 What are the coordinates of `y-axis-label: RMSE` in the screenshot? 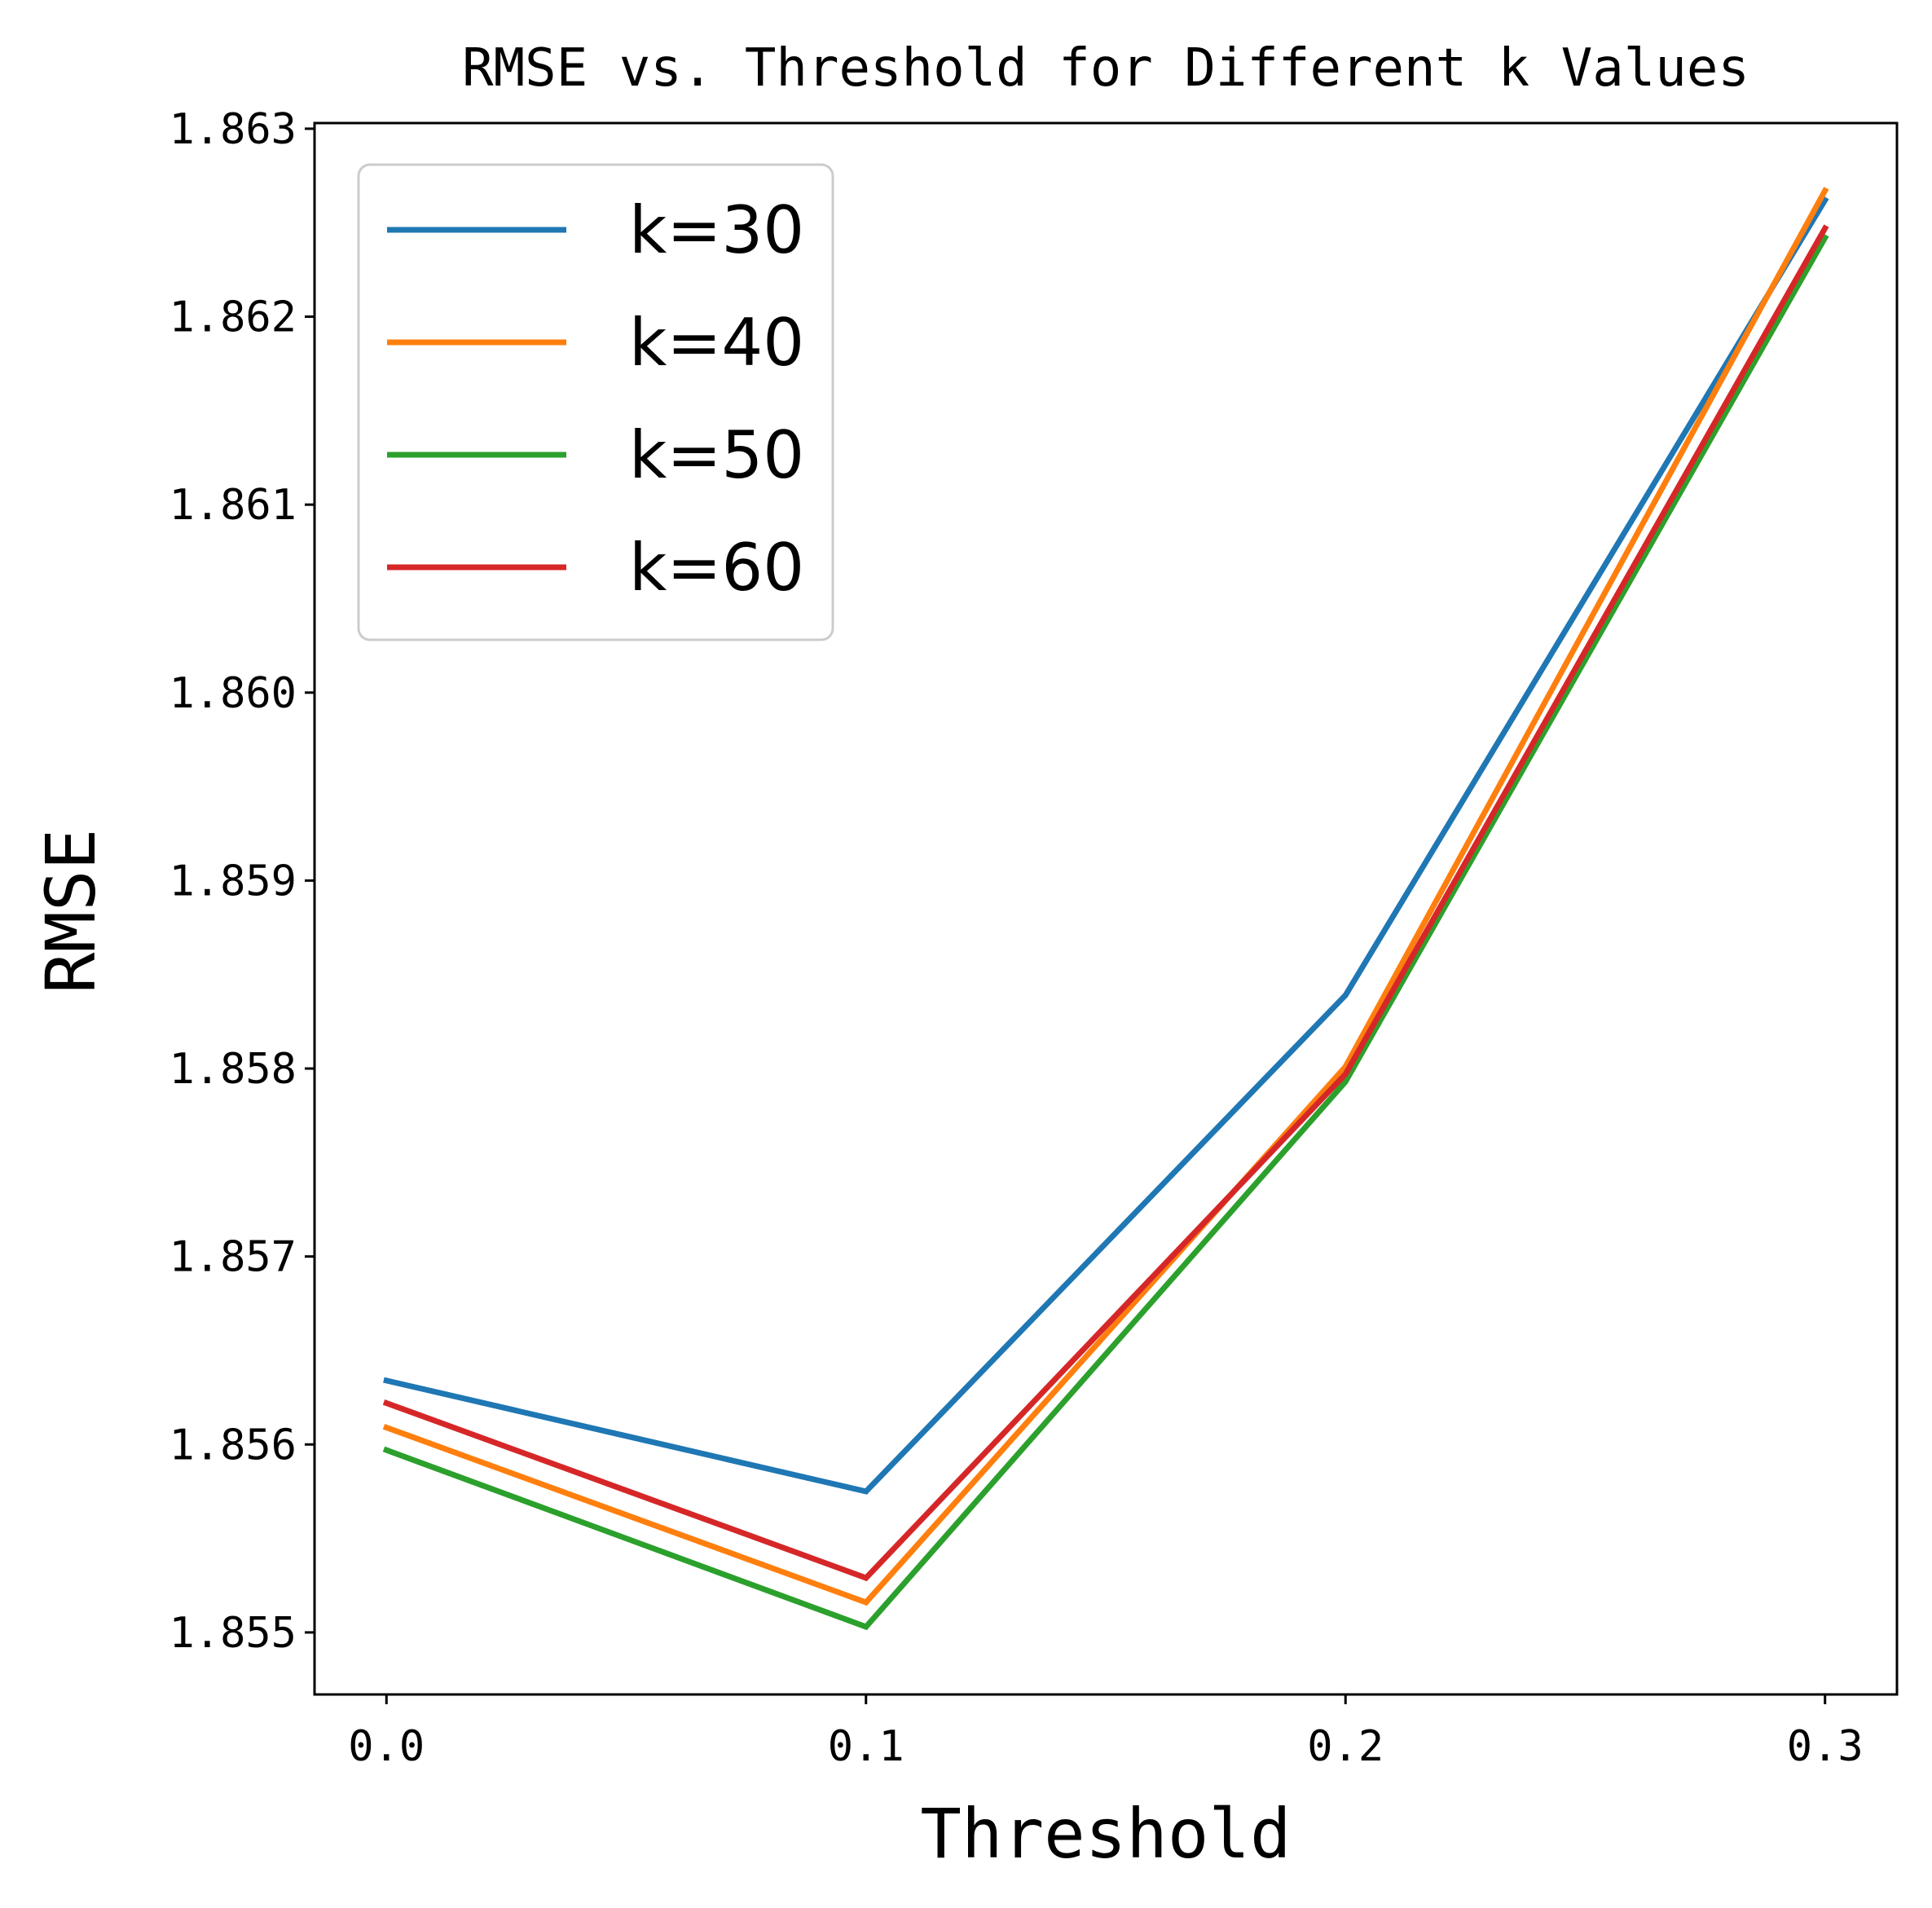 It's located at (71, 911).